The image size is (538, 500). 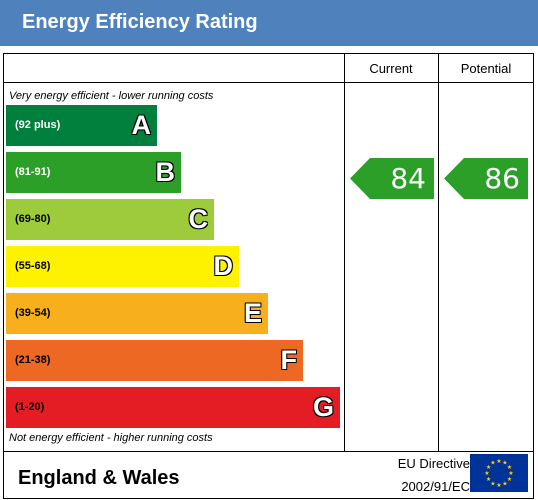 I want to click on band-a-range: (92 plus), so click(x=38, y=125).